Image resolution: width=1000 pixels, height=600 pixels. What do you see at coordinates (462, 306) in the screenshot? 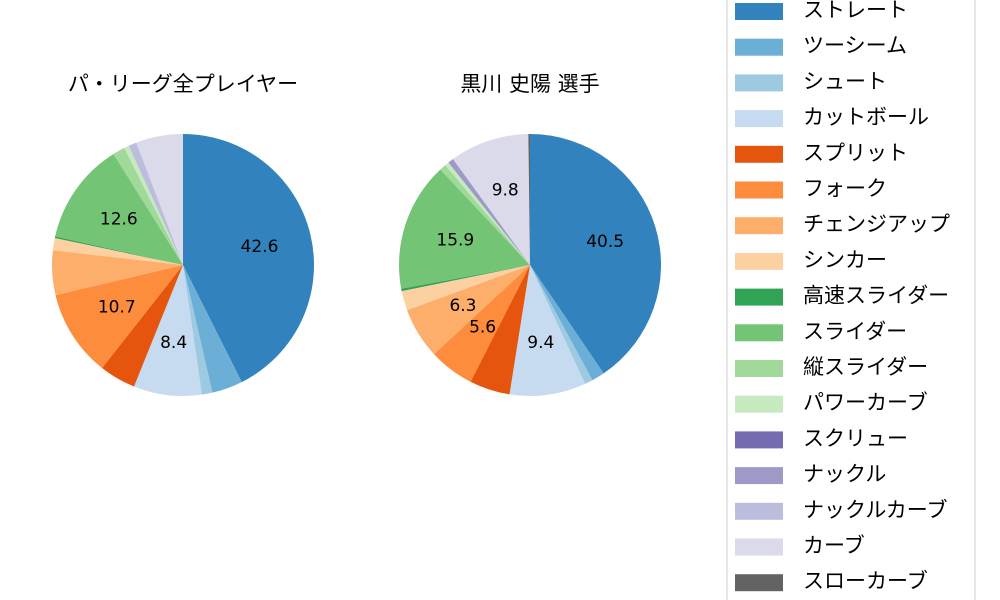
I see `data-label: 6.3` at bounding box center [462, 306].